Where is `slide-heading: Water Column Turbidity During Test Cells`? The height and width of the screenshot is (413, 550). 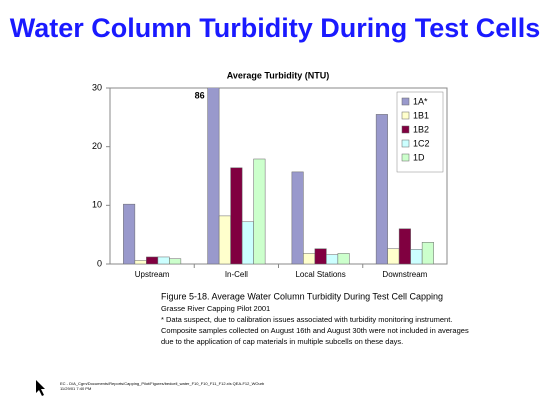 slide-heading: Water Column Turbidity During Test Cells is located at coordinates (275, 28).